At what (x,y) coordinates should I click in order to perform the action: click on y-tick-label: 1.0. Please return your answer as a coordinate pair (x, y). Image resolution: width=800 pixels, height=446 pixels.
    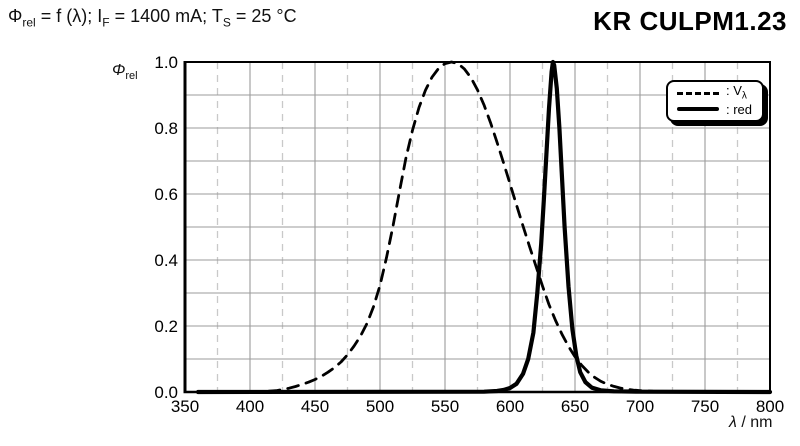
    Looking at the image, I should click on (166, 62).